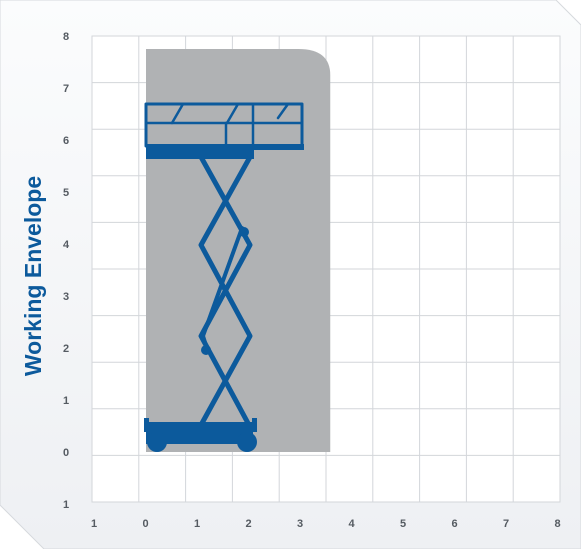  What do you see at coordinates (225, 147) in the screenshot?
I see `platform-deck` at bounding box center [225, 147].